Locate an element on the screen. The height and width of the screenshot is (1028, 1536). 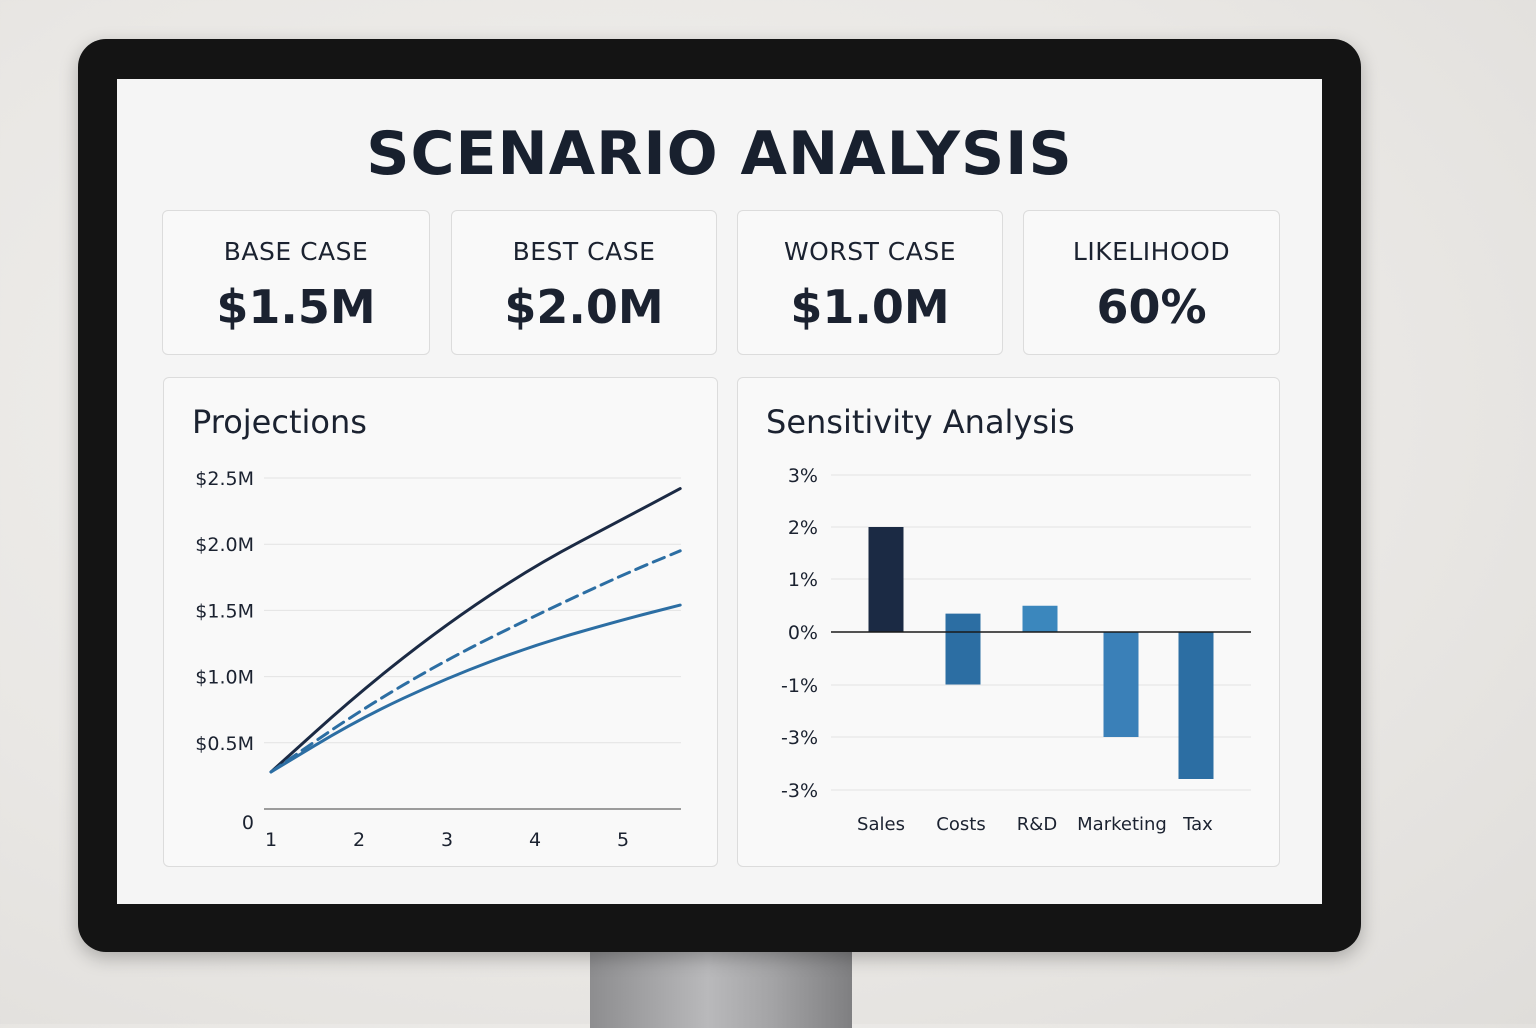
page-title: SCENARIO ANALYSIS is located at coordinates (719, 154).